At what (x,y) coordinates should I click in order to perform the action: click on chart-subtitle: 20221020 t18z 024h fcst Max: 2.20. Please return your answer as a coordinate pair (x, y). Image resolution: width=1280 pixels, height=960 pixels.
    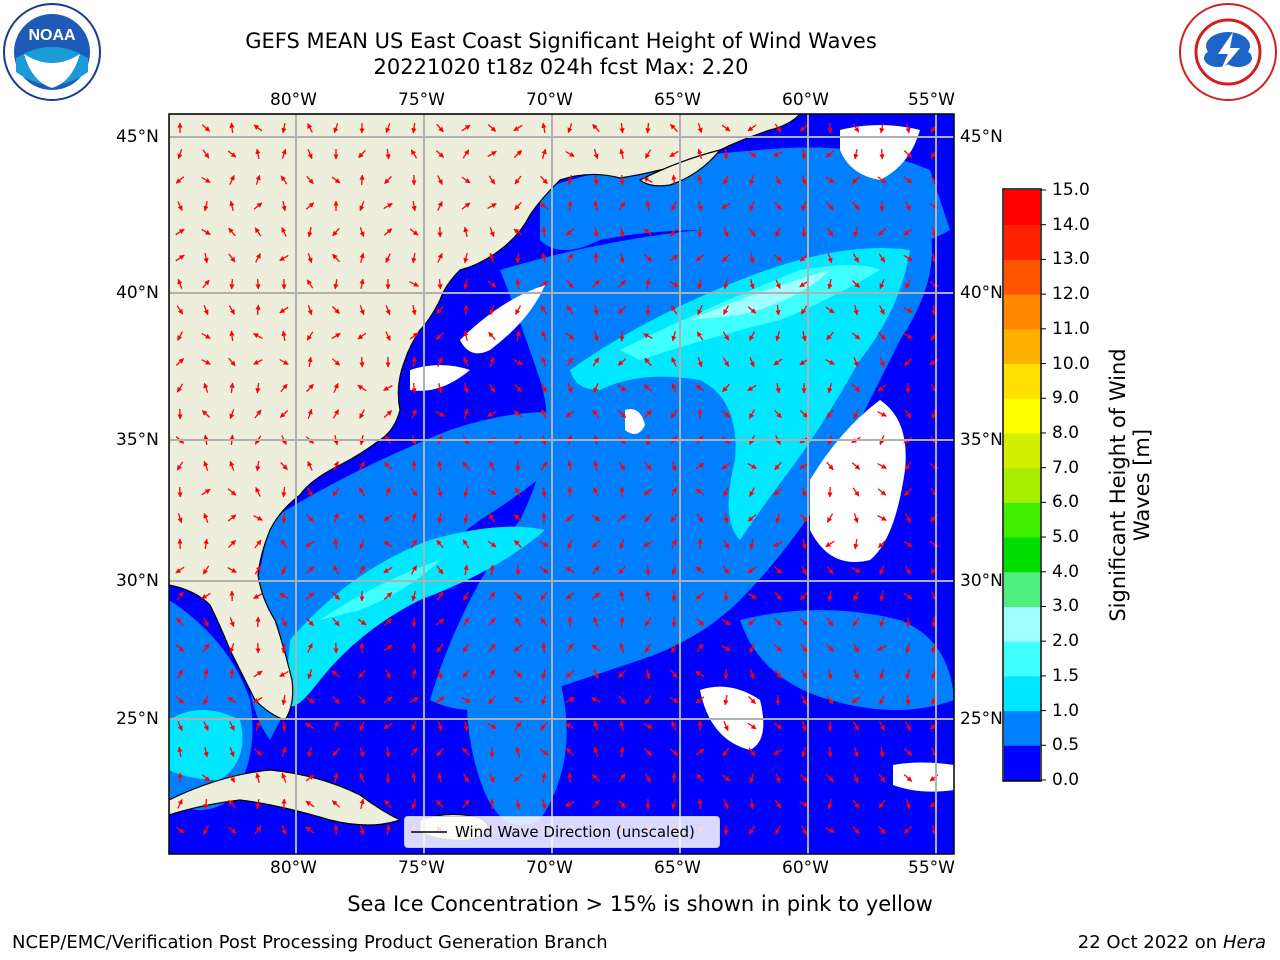
    Looking at the image, I should click on (561, 67).